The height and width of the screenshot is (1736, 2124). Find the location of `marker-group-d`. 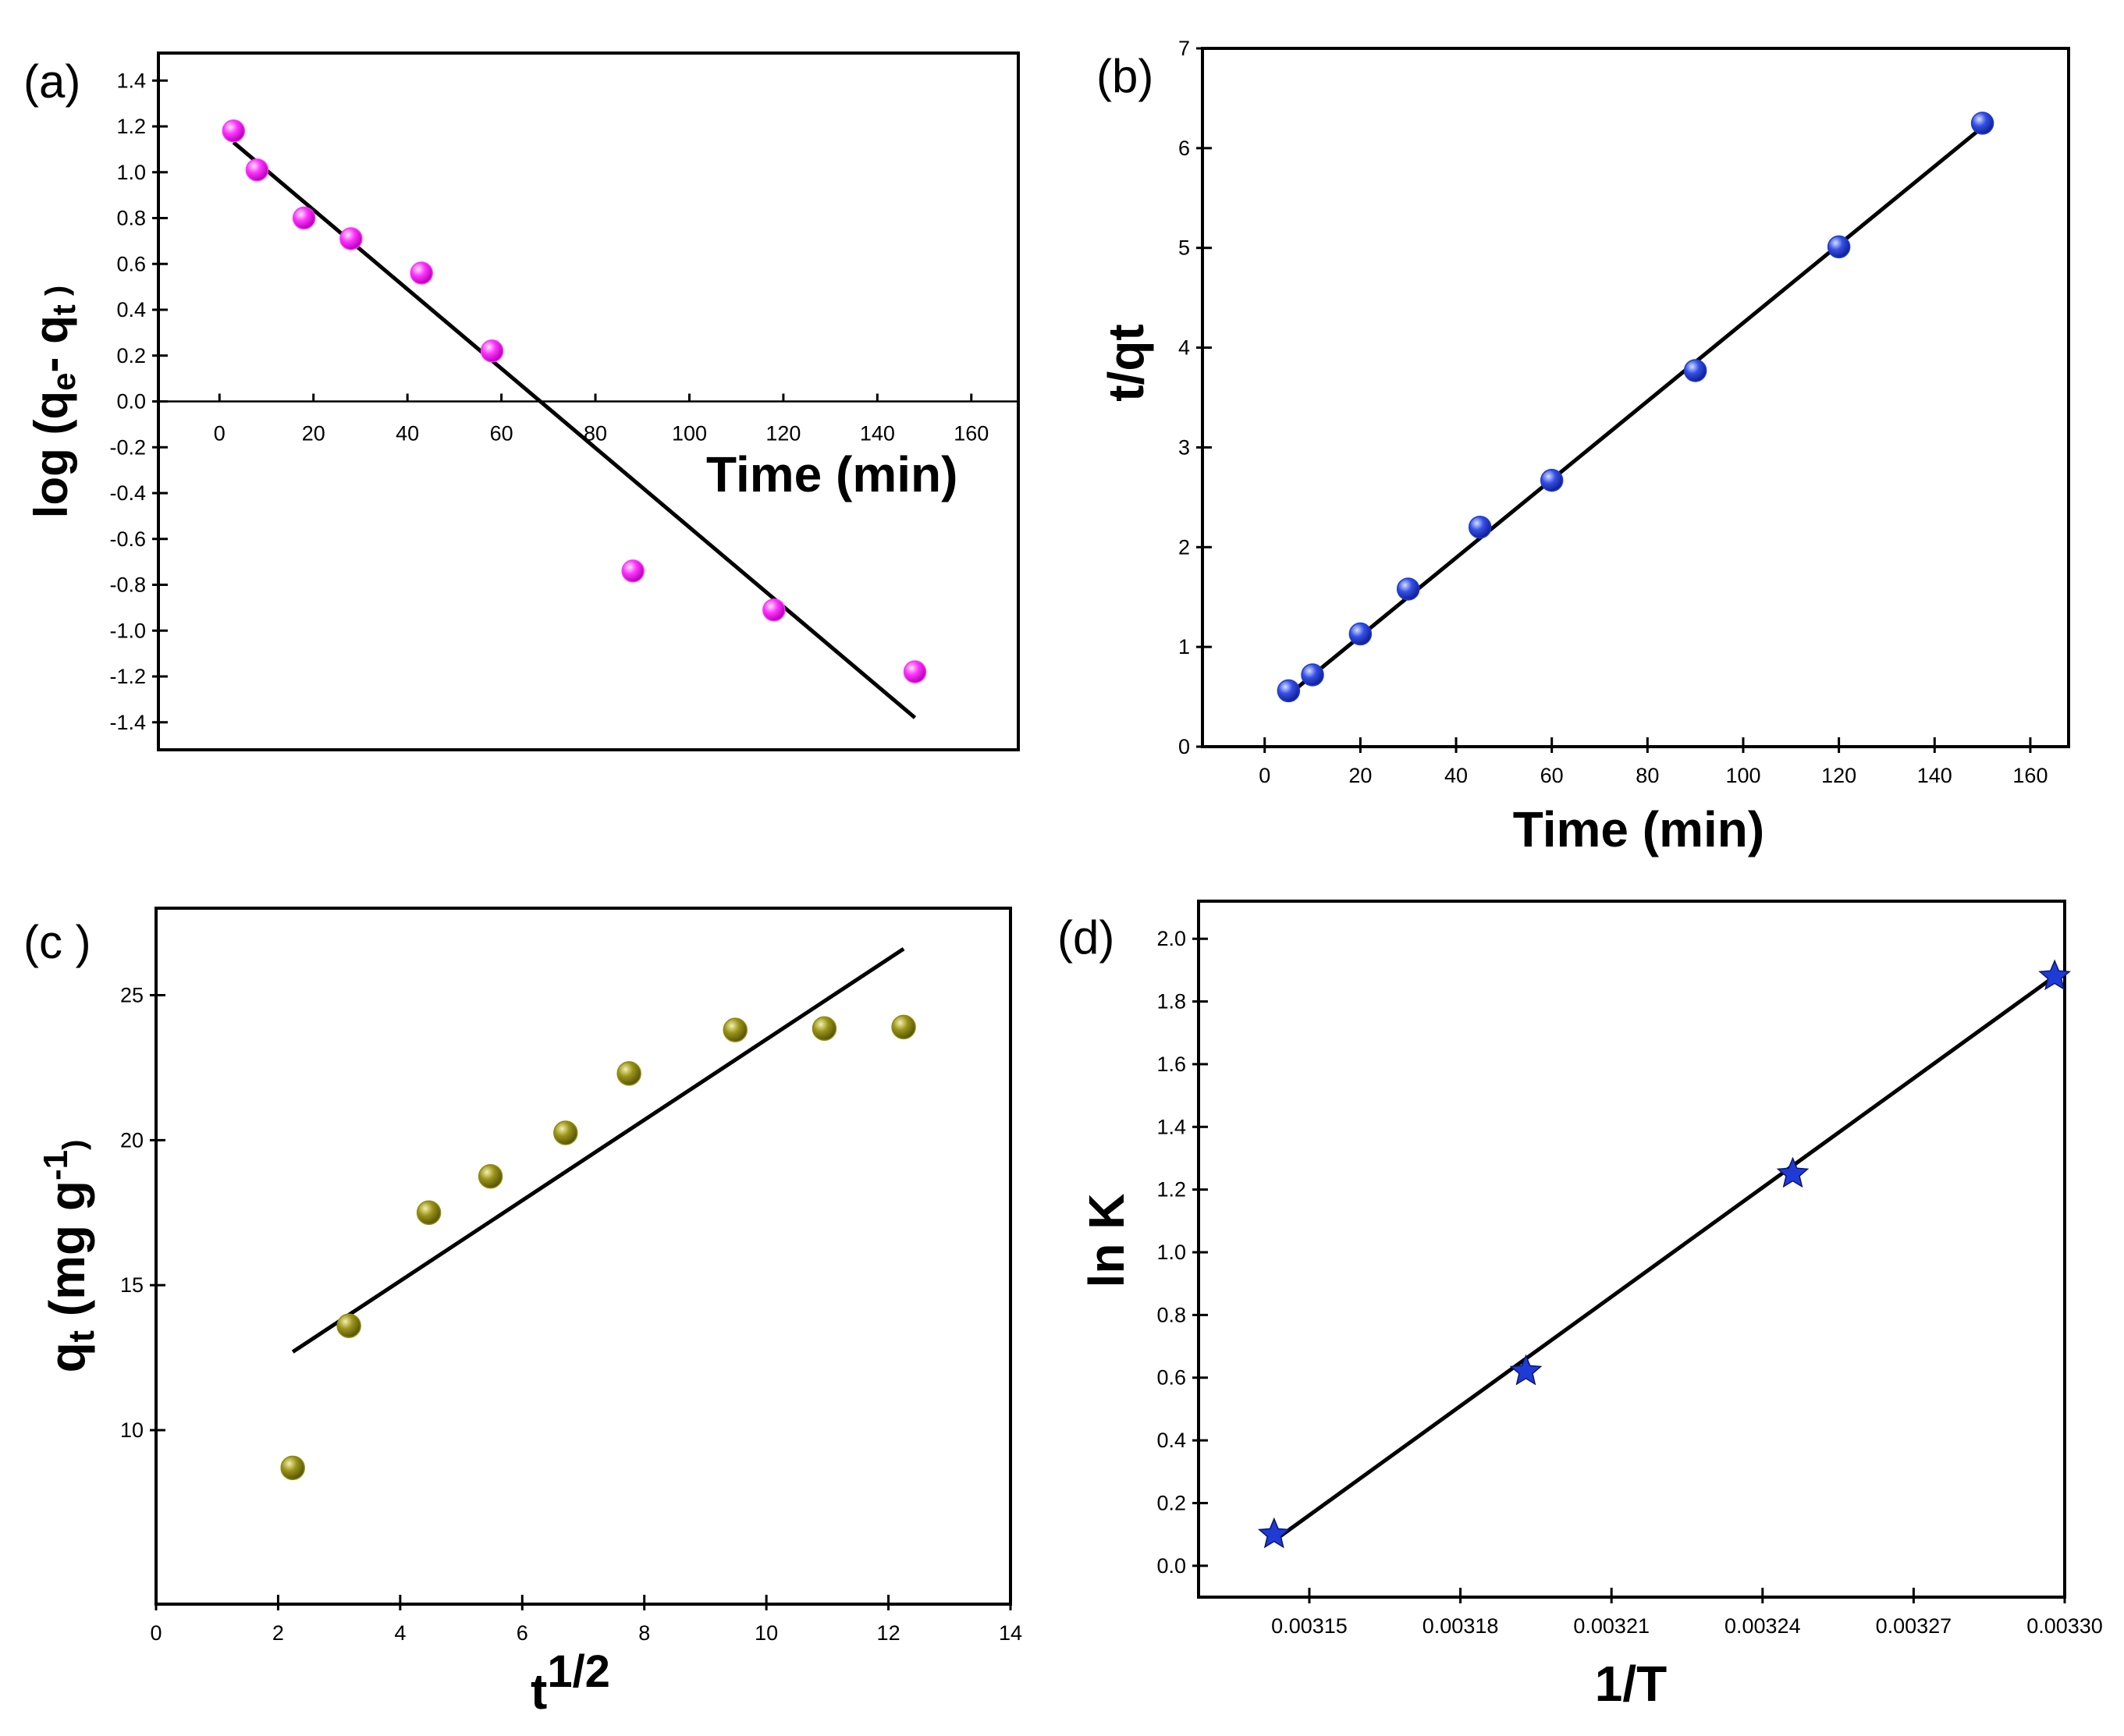

marker-group-d is located at coordinates (1664, 1254).